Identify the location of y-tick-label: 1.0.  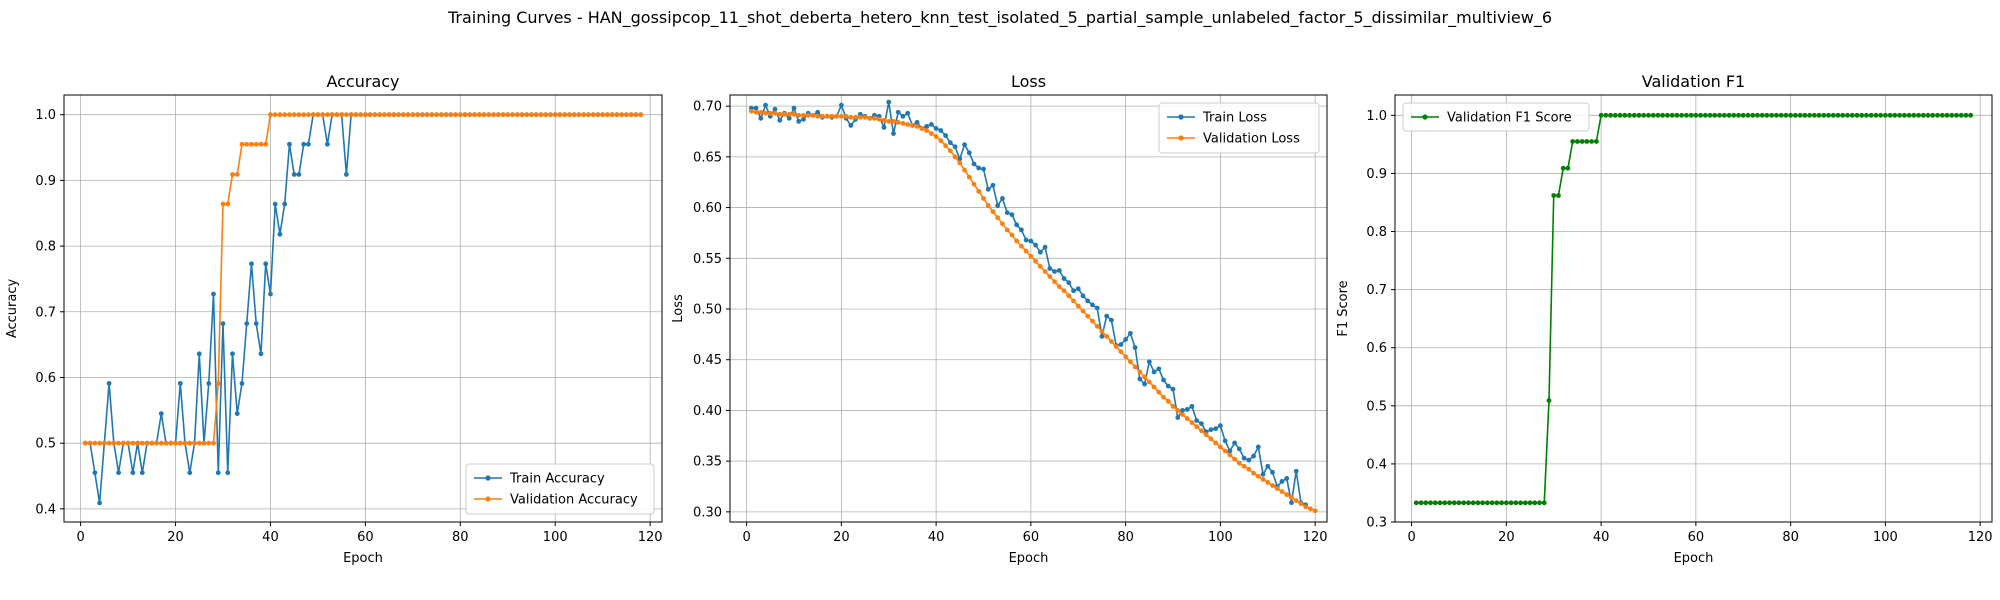
(1376, 116).